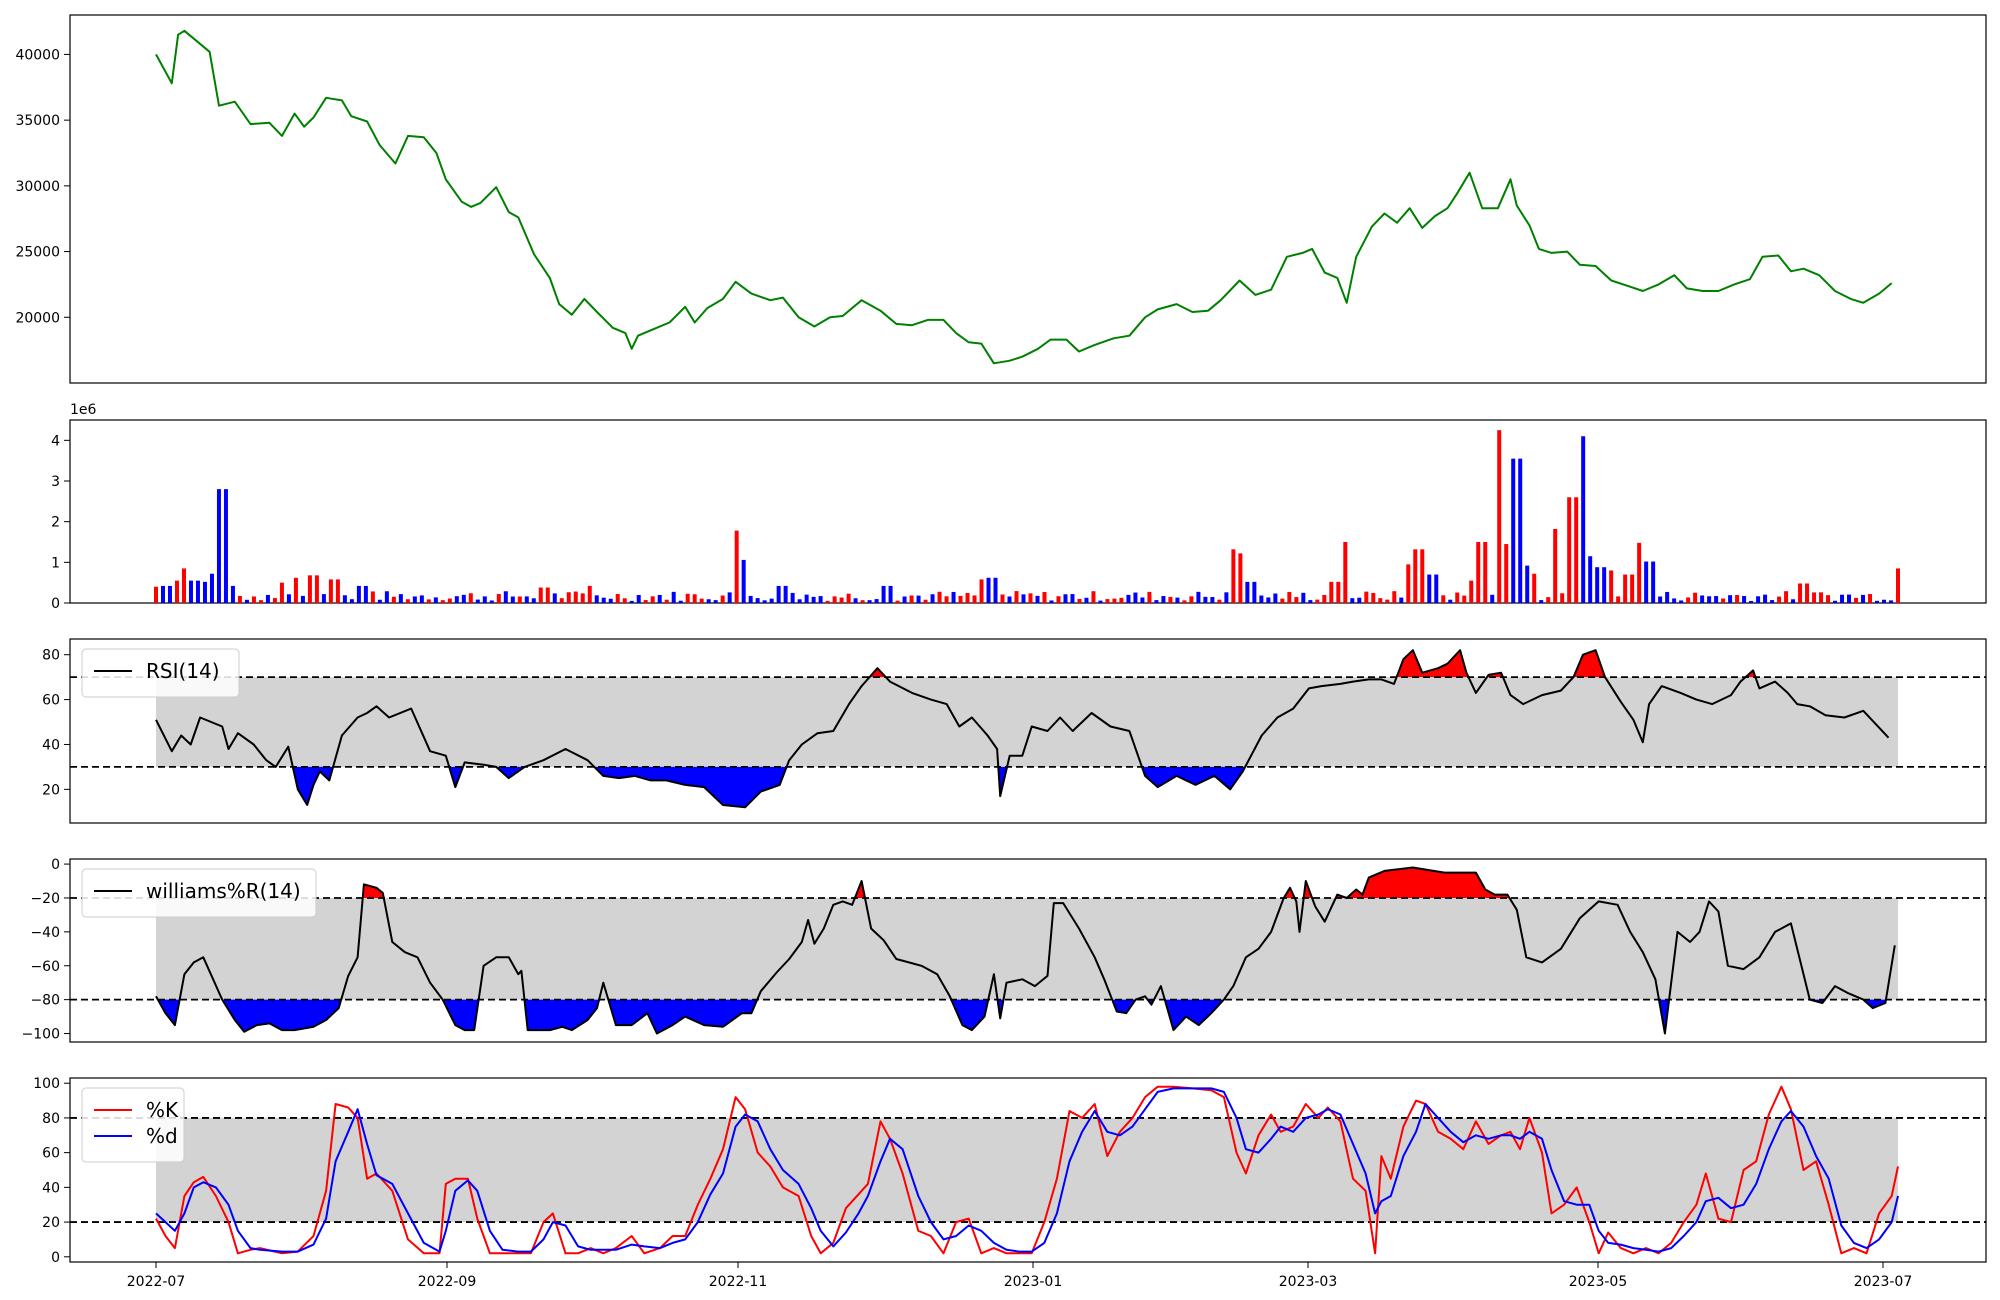 This screenshot has height=1300, width=2000. Describe the element at coordinates (447, 1282) in the screenshot. I see `x-tick-label: 2022-09` at that location.